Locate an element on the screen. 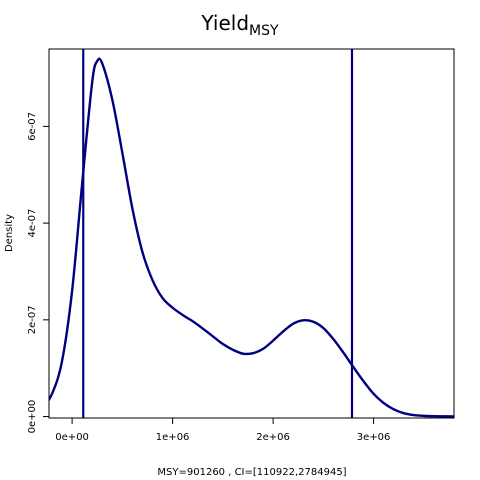 The image size is (480, 480). x-tick-label: 0e+00 is located at coordinates (72, 437).